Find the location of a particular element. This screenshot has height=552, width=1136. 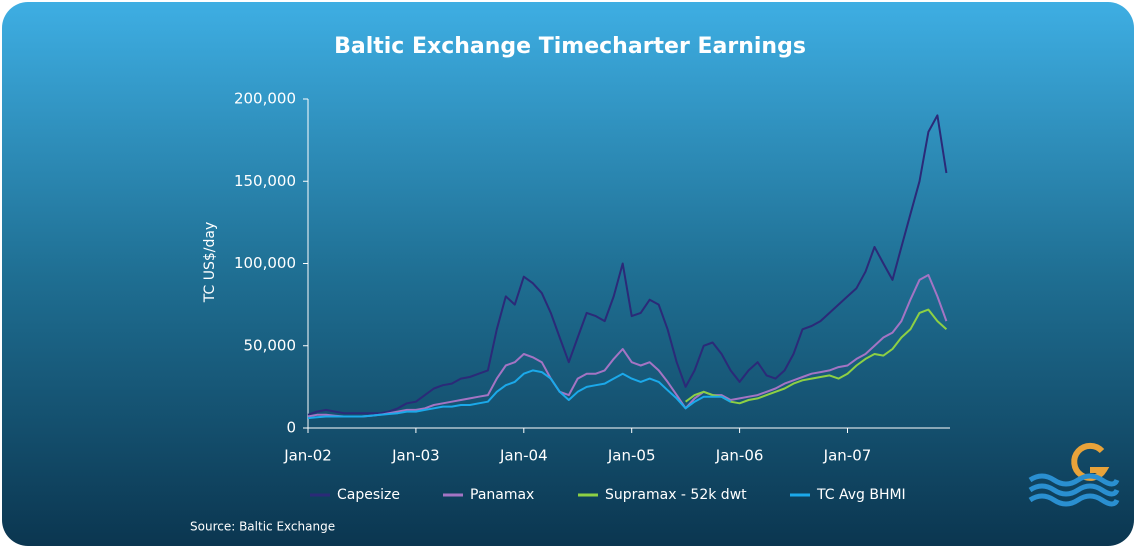

x-tick-label: Jan-07 is located at coordinates (847, 456).